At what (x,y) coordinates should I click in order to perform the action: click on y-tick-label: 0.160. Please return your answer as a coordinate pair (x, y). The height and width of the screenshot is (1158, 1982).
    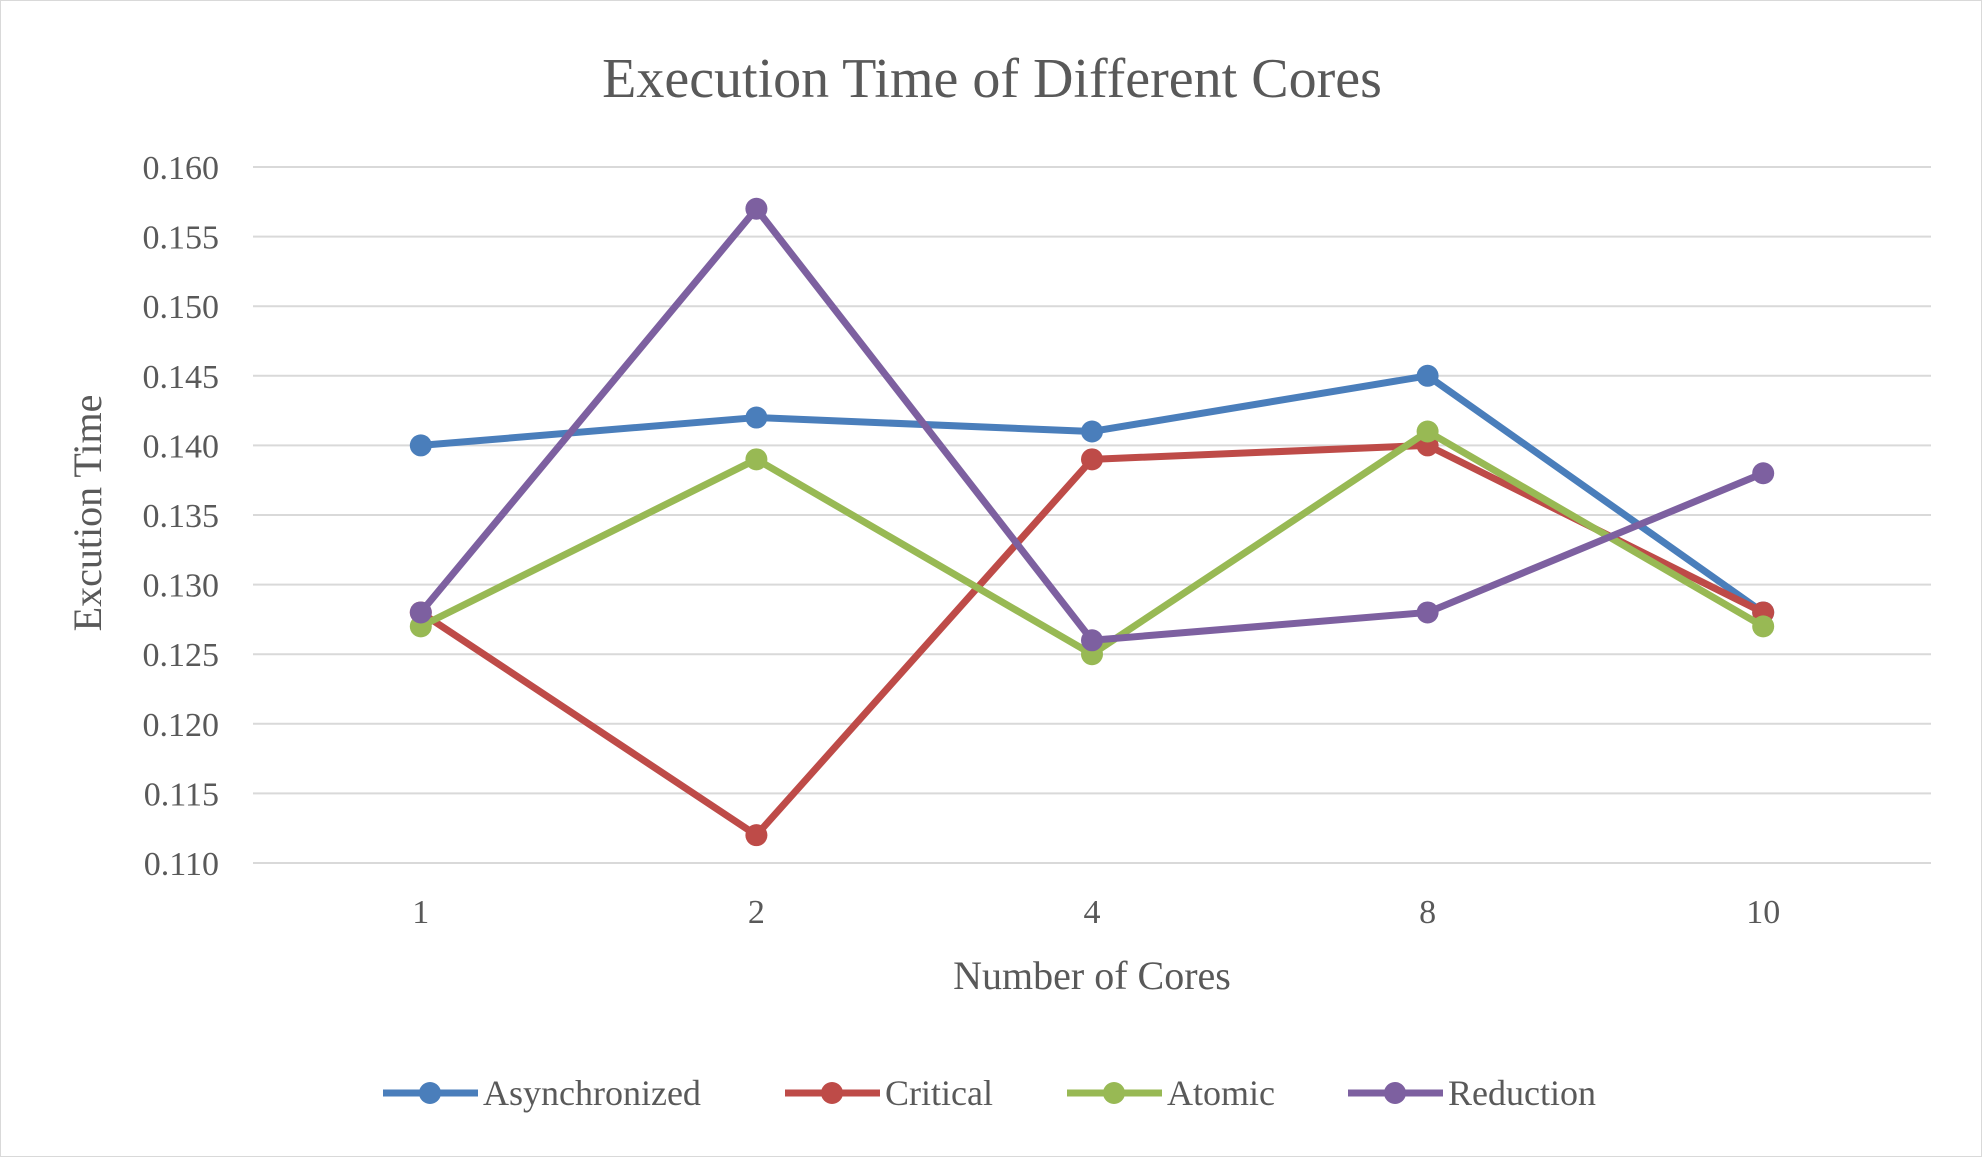
    Looking at the image, I should click on (181, 168).